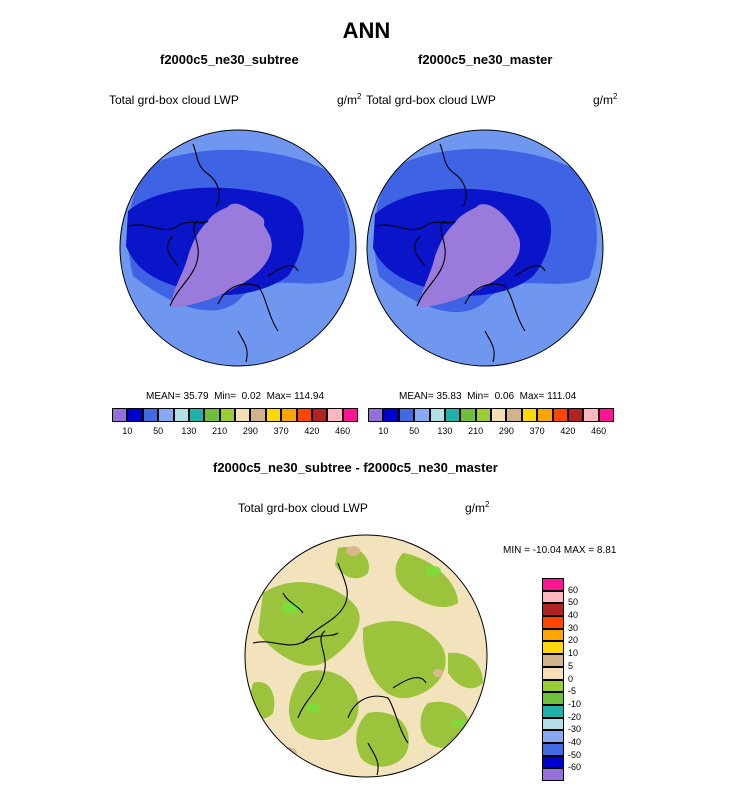  I want to click on panel3-colorbar, so click(553, 679).